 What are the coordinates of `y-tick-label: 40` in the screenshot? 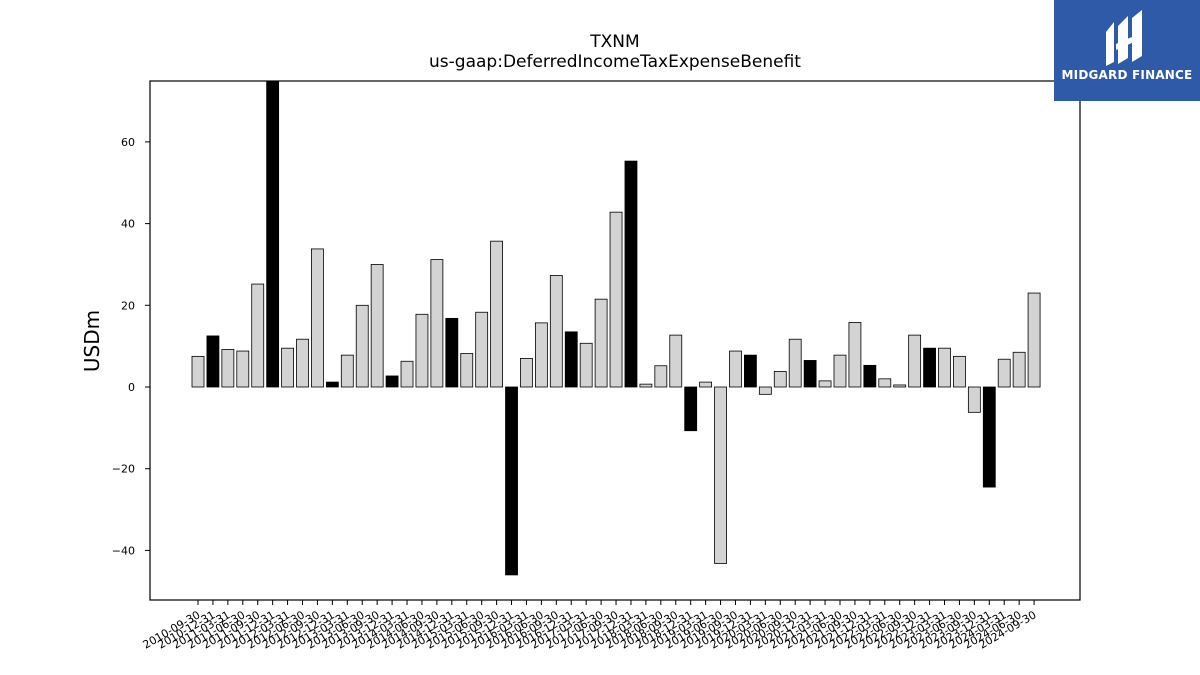 It's located at (128, 224).